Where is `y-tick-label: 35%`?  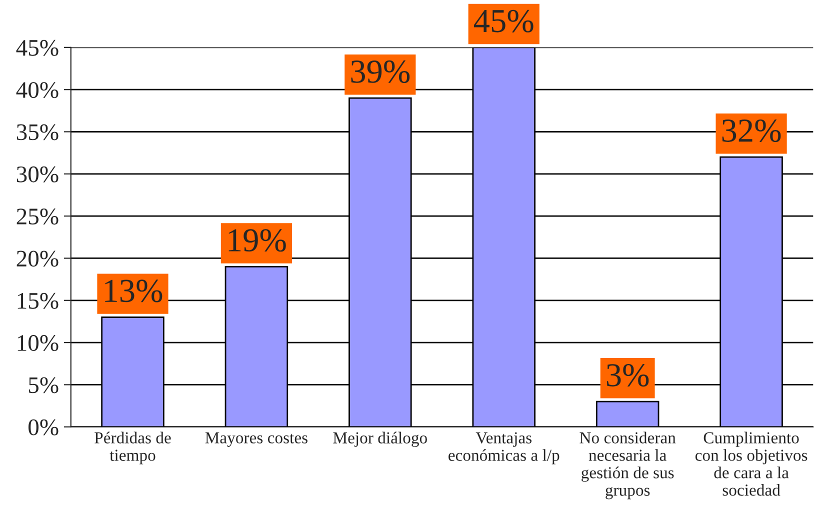
y-tick-label: 35% is located at coordinates (37, 132).